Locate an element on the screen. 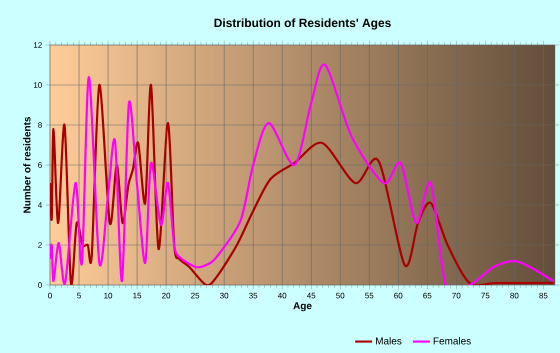 The width and height of the screenshot is (560, 353). chart-title: Distribution of Residents' Ages is located at coordinates (302, 24).